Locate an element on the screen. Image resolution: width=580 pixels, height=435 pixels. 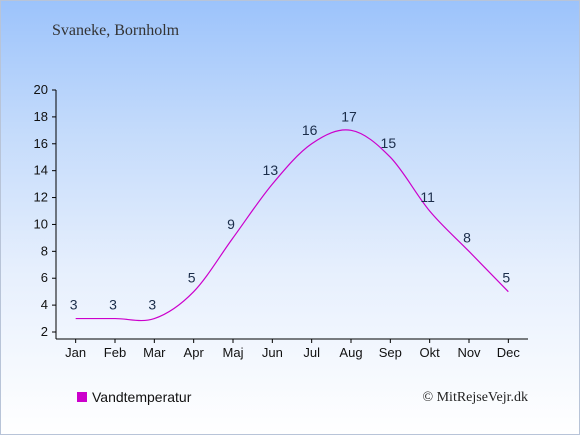
data-label: 8 is located at coordinates (467, 237).